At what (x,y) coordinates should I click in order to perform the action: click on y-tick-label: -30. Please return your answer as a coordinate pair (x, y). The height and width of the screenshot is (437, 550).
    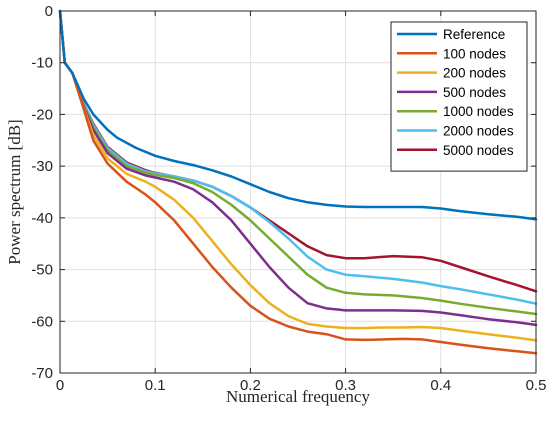
    Looking at the image, I should click on (42, 166).